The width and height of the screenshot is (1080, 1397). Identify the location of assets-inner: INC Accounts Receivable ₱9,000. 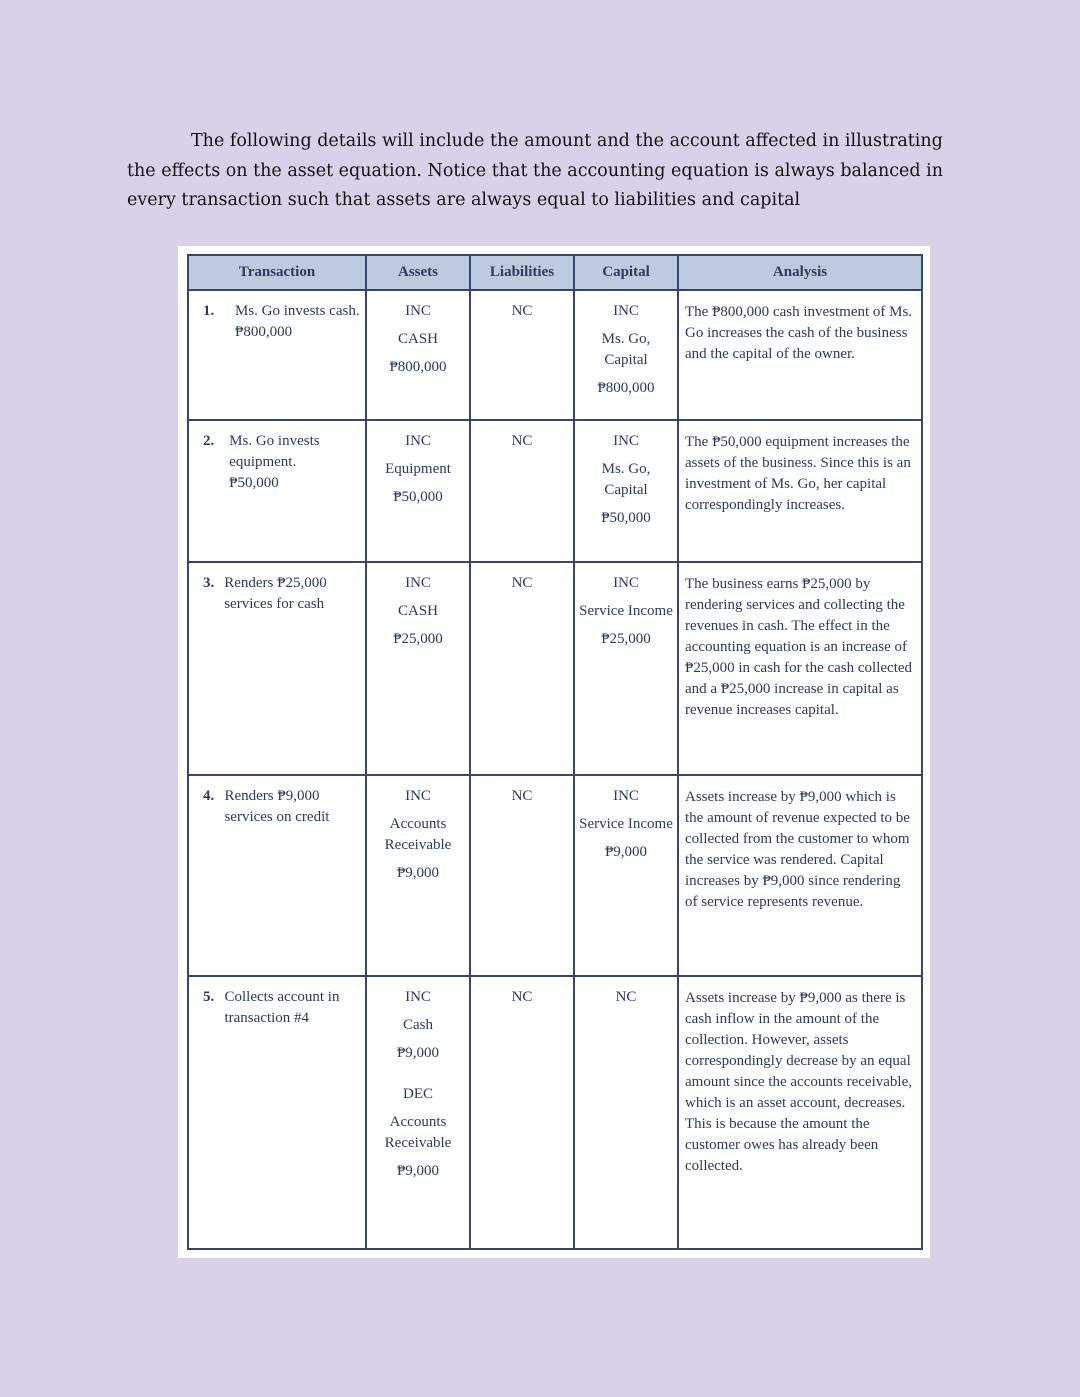
(418, 830).